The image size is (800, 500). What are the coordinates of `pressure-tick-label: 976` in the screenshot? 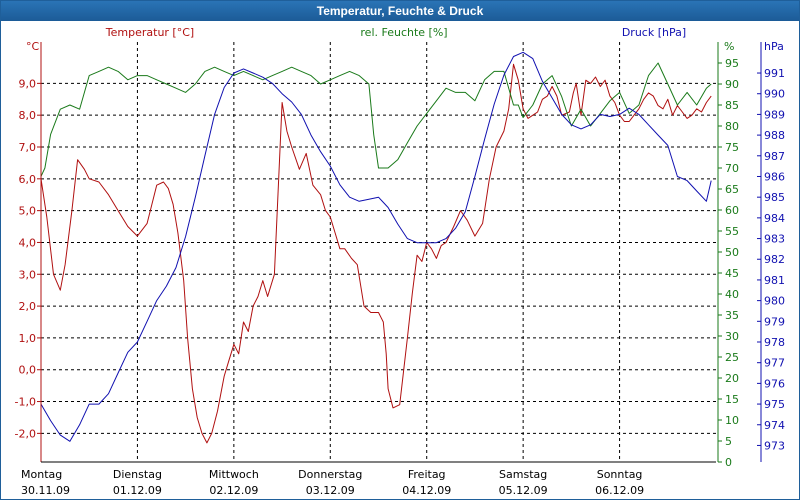 It's located at (774, 383).